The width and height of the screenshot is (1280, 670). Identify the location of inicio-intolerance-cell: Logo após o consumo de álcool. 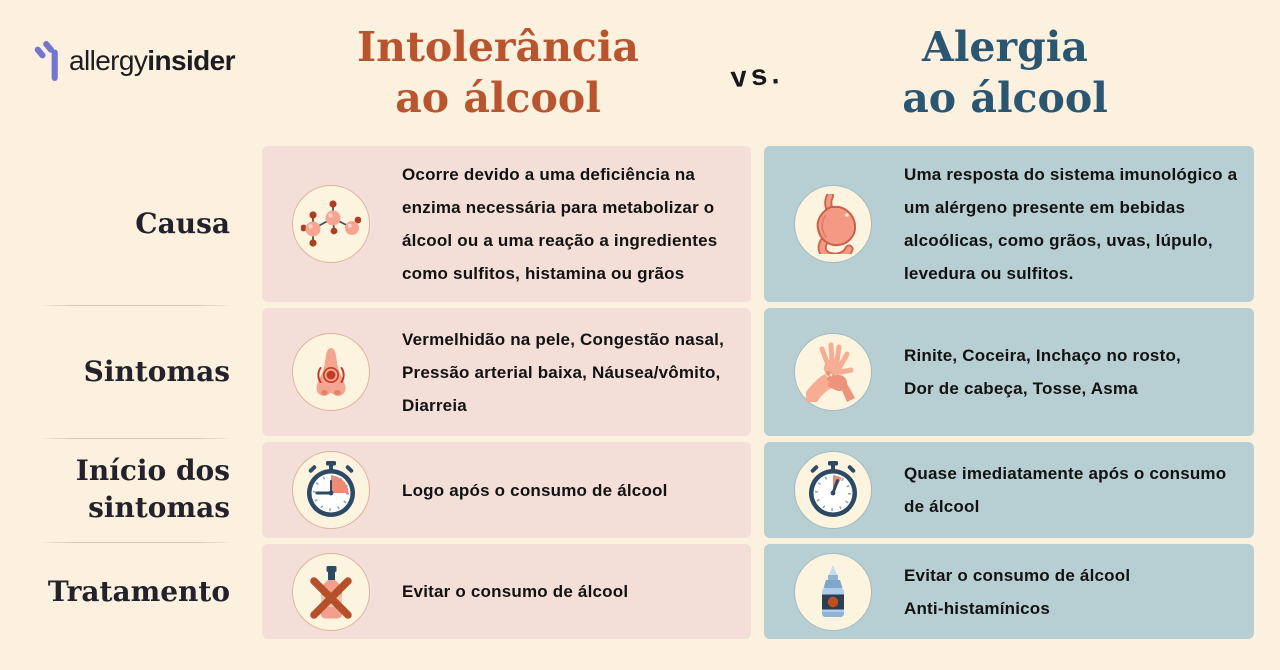
(506, 490).